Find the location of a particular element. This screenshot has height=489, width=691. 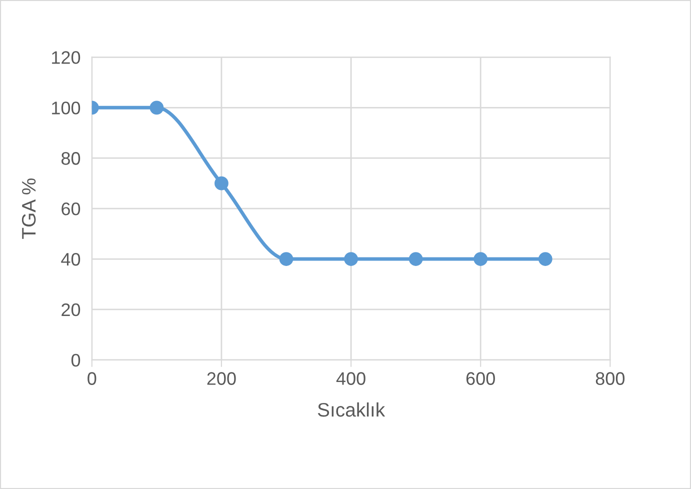

y-tick-label: 0 is located at coordinates (75, 360).